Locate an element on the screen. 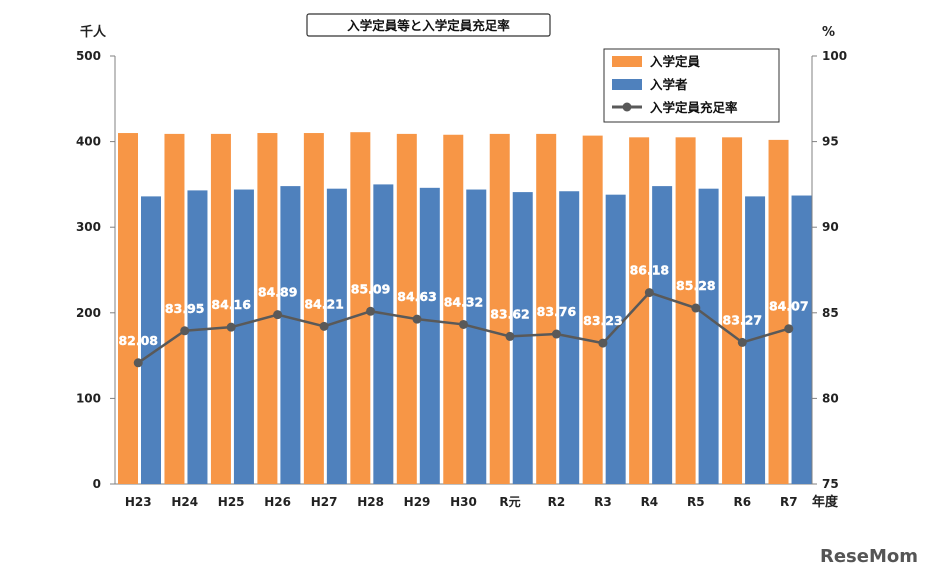  category-label: H30 is located at coordinates (463, 502).